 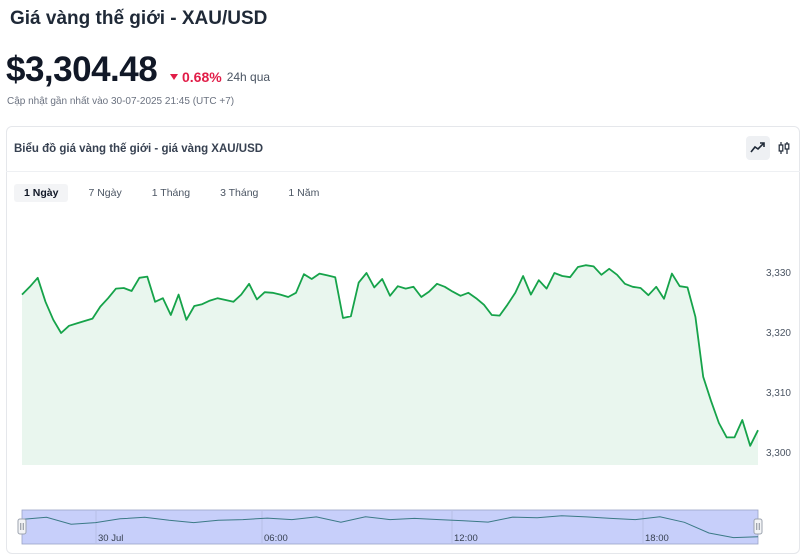 I want to click on y-tick-label: 3,300, so click(x=778, y=453).